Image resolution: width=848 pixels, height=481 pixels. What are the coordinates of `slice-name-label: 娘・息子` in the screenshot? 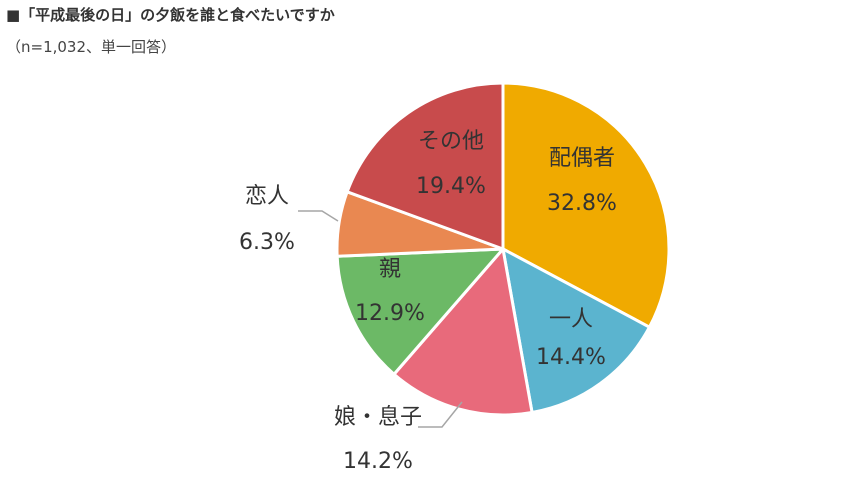 It's located at (378, 417).